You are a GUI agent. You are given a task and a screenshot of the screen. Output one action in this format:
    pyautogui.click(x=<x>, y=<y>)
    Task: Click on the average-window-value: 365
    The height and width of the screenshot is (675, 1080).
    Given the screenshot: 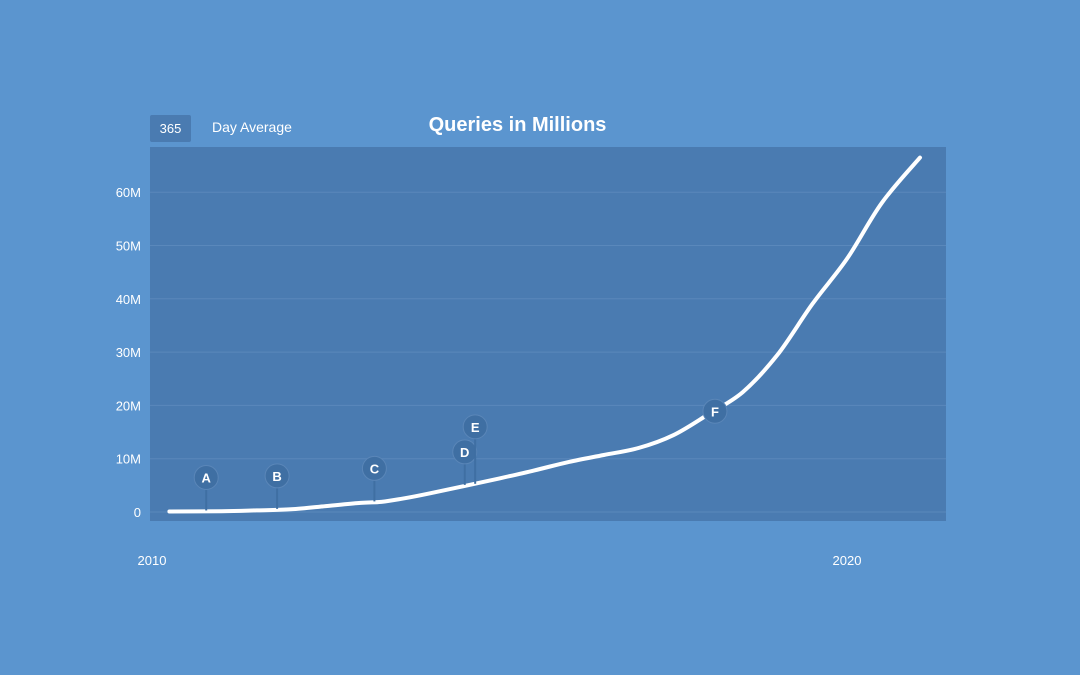 What is the action you would take?
    pyautogui.click(x=170, y=128)
    